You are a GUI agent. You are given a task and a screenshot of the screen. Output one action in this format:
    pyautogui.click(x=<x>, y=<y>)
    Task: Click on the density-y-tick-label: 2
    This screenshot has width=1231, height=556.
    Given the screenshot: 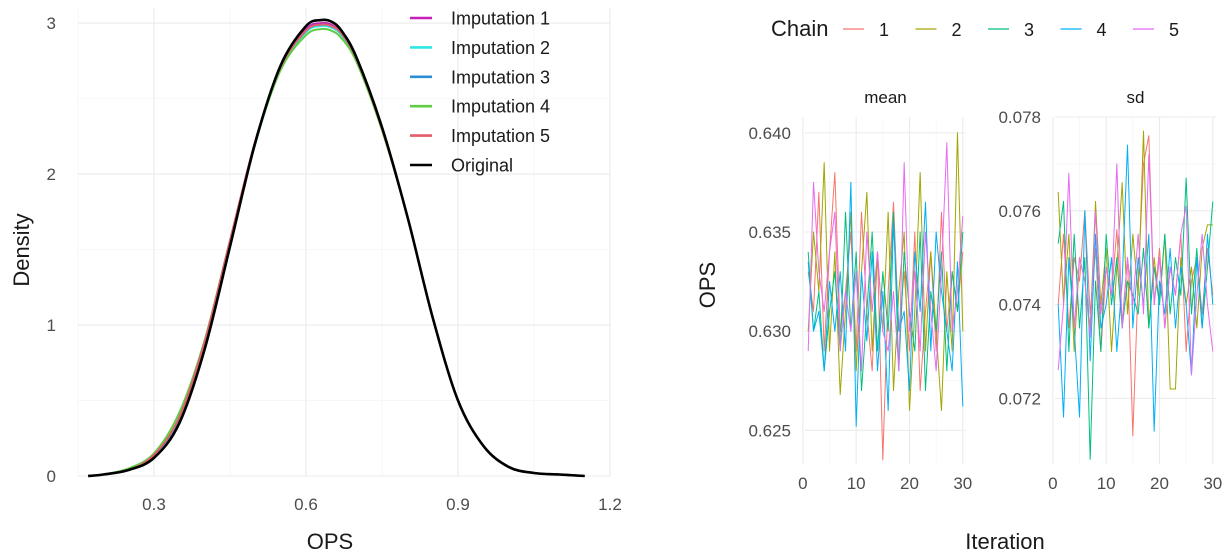 What is the action you would take?
    pyautogui.click(x=51, y=174)
    